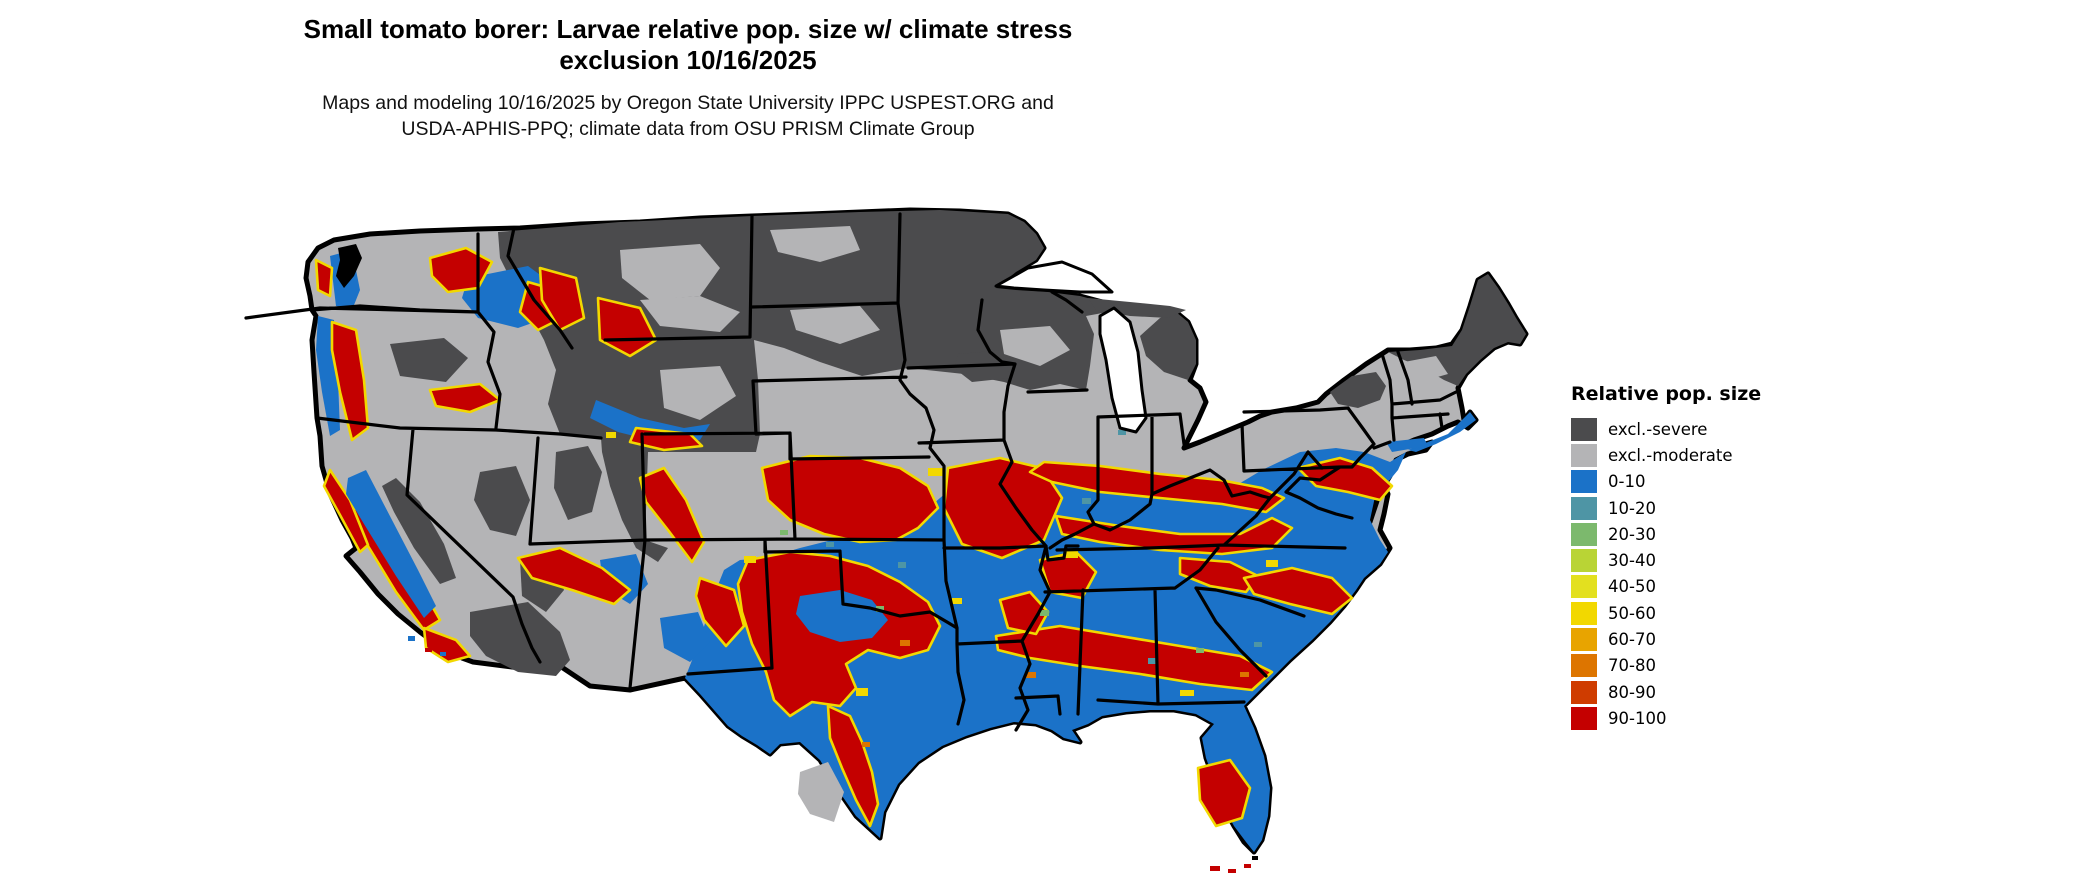 This screenshot has height=892, width=2100. I want to click on legend-item-label: 60-70, so click(1632, 640).